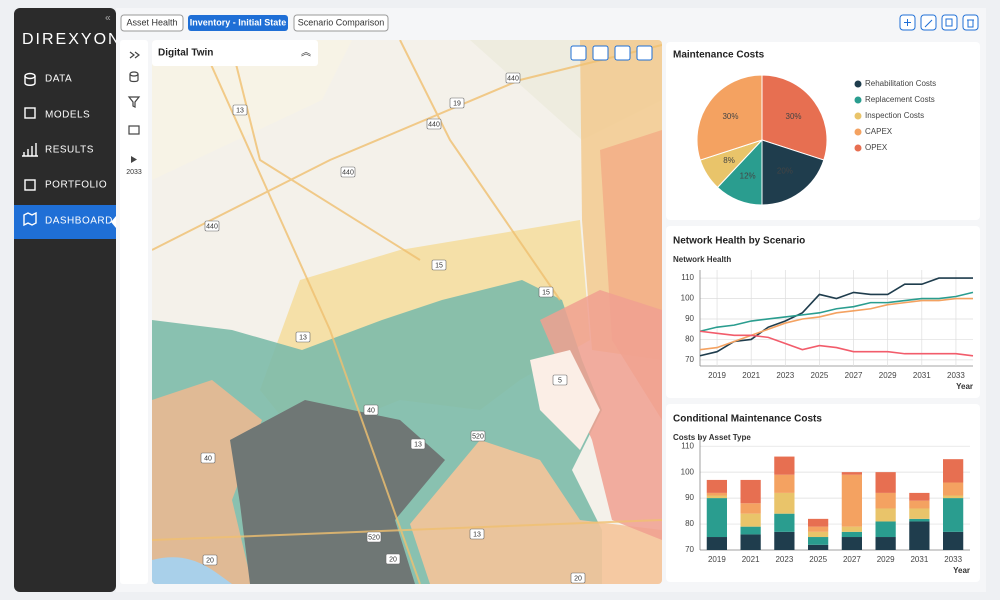 This screenshot has width=1000, height=600. I want to click on tab-label: Inventory - Initial State, so click(238, 22).